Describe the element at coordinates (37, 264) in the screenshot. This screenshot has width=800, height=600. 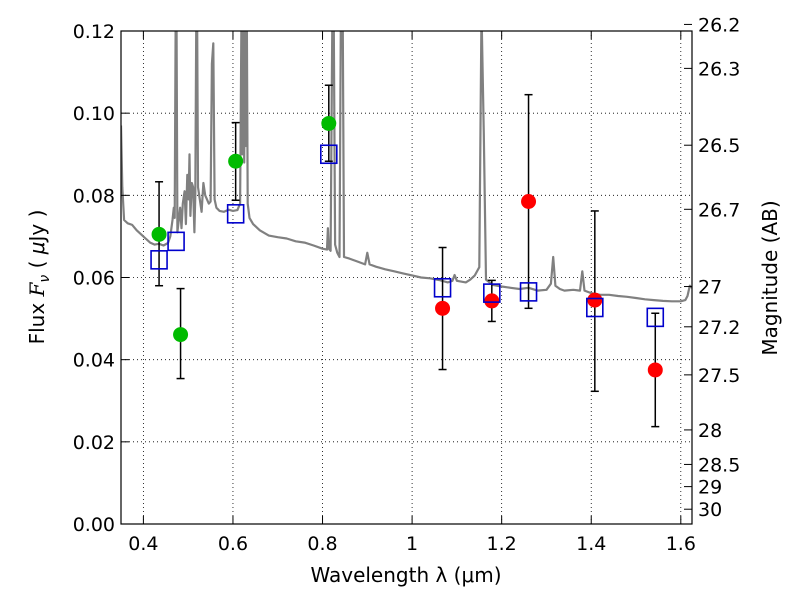
I see `y-axis-title-paren: (` at that location.